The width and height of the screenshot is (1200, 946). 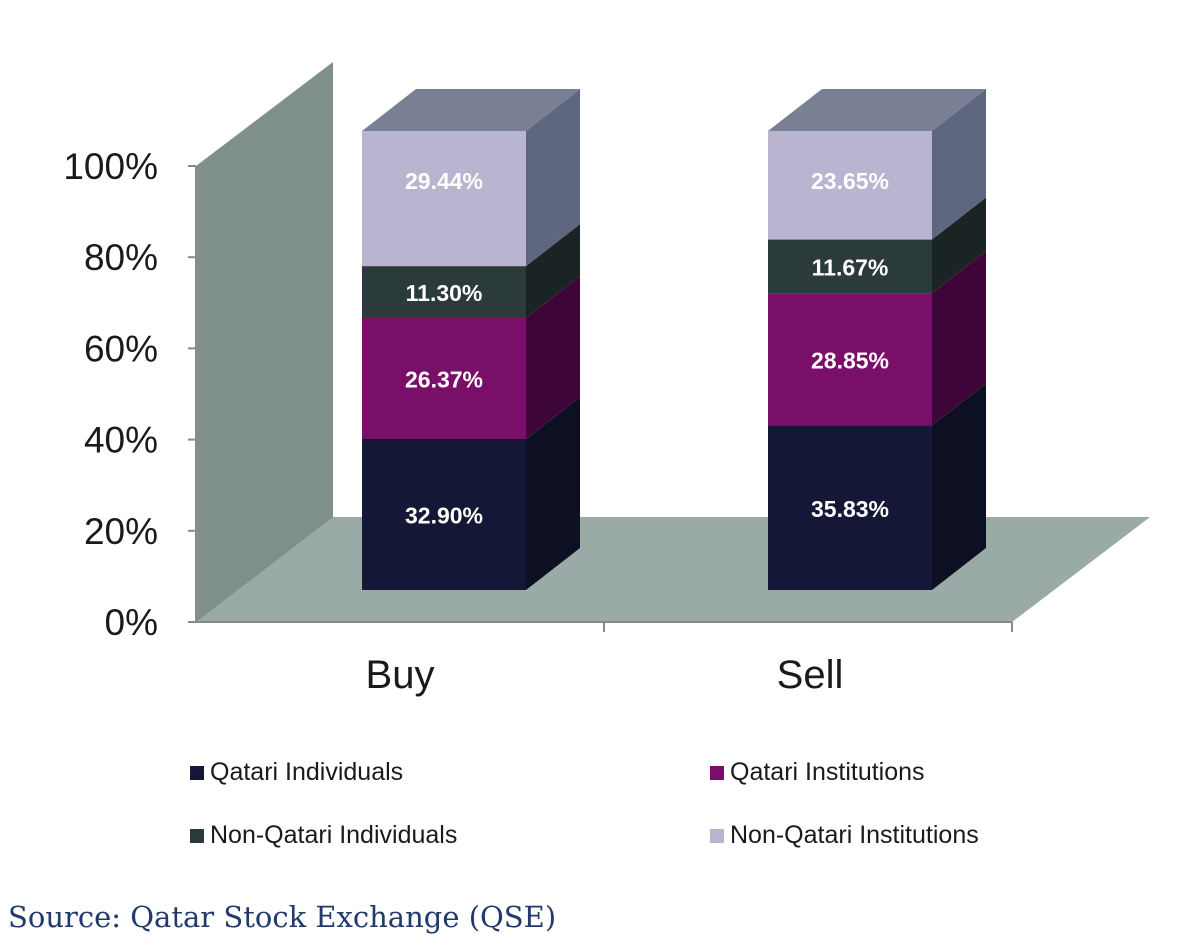 What do you see at coordinates (553, 178) in the screenshot?
I see `bar-side-buy-non-qatari-institutions` at bounding box center [553, 178].